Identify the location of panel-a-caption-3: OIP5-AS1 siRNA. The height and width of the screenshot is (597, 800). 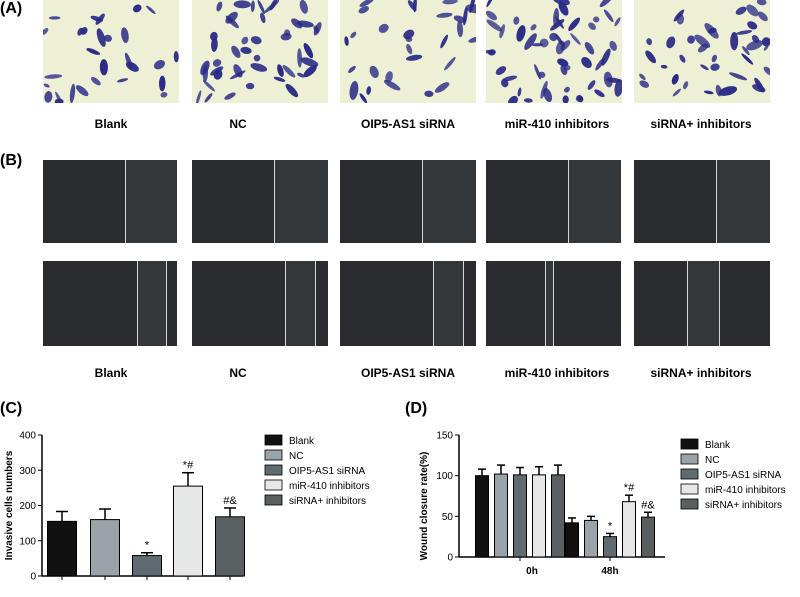
(408, 124).